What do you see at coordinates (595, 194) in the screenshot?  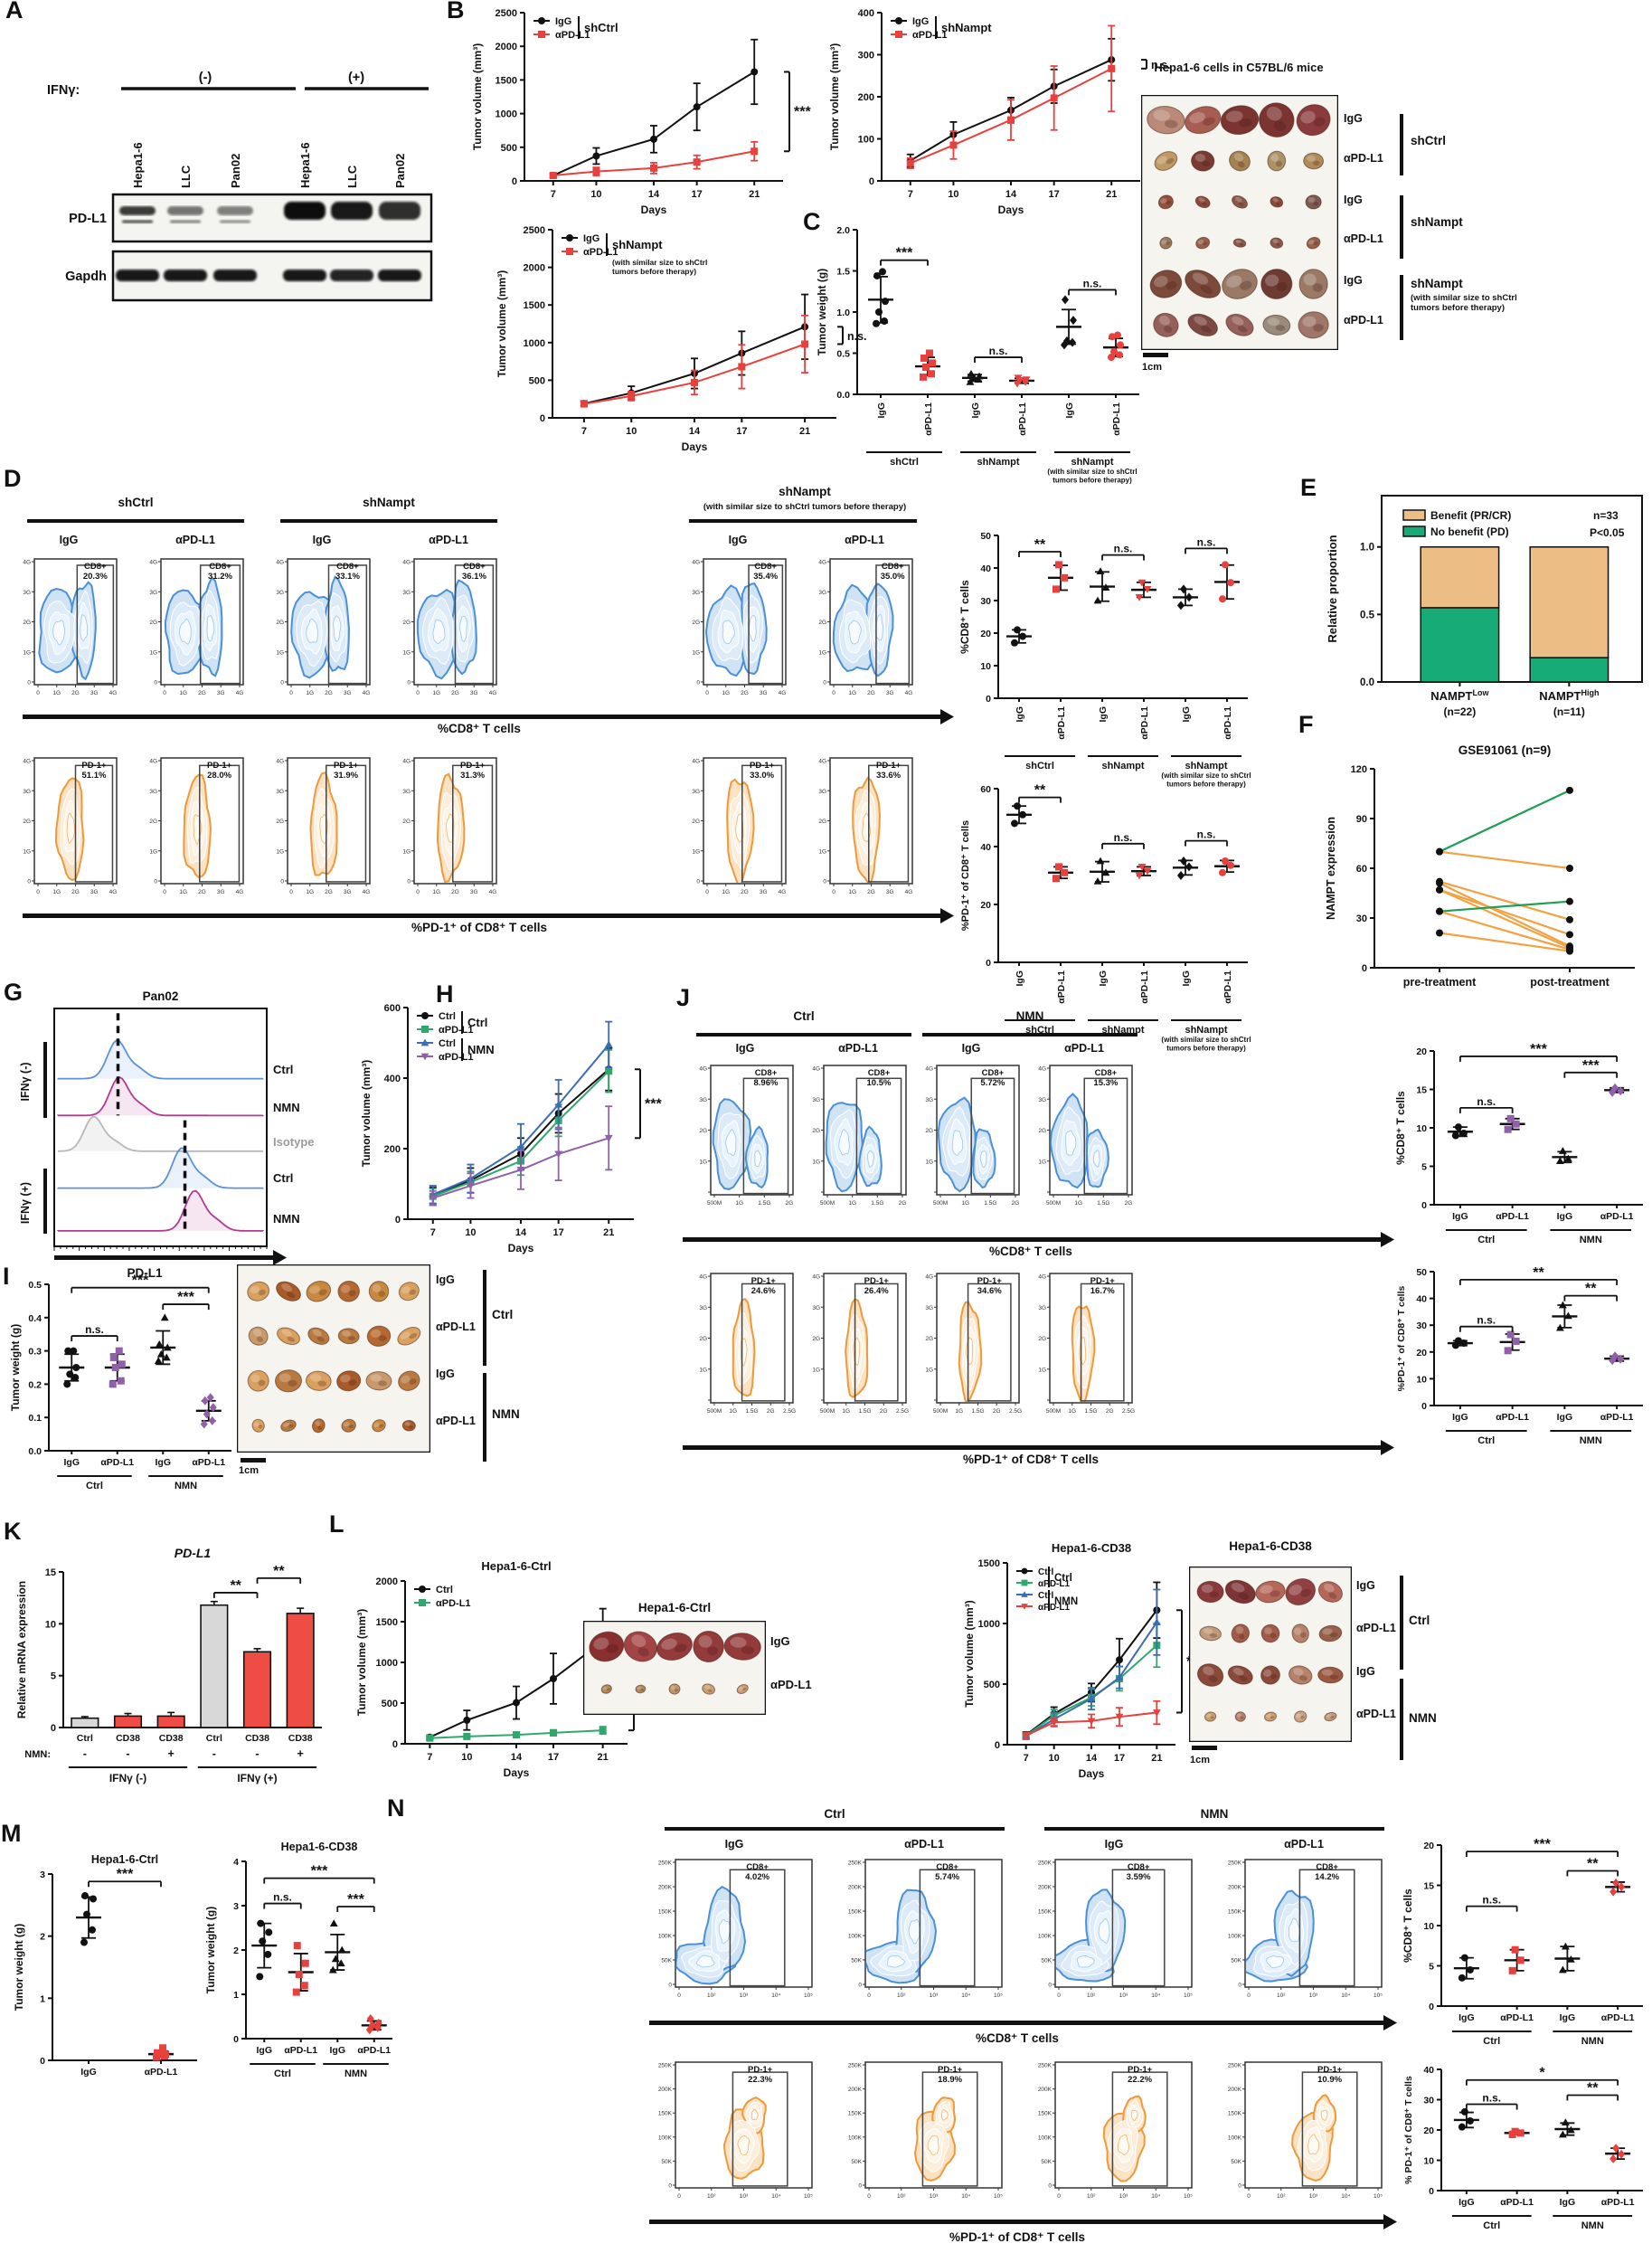 I see `svg-text: 10` at bounding box center [595, 194].